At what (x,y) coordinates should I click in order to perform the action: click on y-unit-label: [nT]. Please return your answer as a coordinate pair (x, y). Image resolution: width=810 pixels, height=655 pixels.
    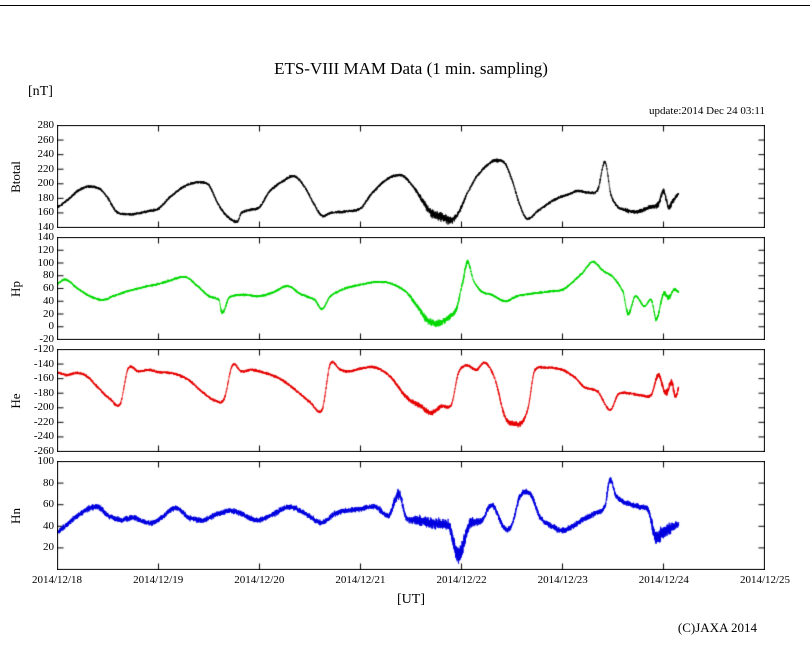
    Looking at the image, I should click on (40, 91).